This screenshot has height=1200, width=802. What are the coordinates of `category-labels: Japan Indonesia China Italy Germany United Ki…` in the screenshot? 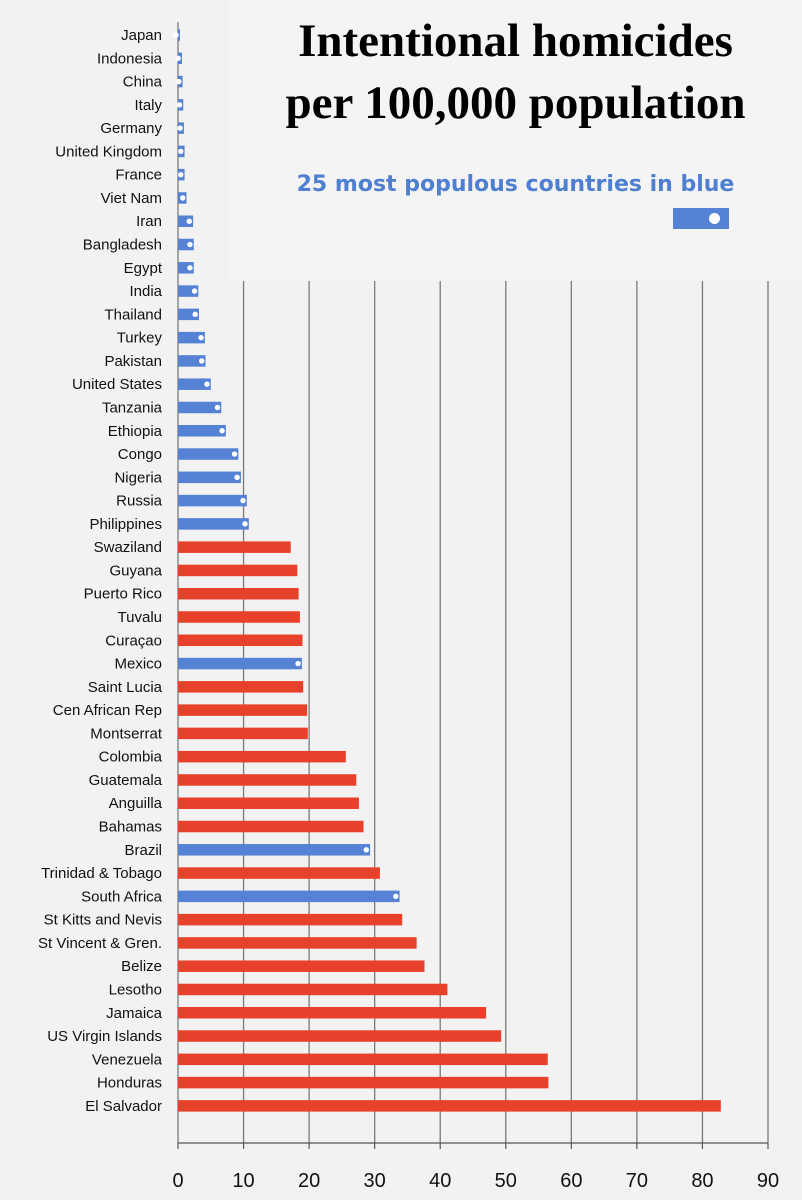 It's located at (100, 571).